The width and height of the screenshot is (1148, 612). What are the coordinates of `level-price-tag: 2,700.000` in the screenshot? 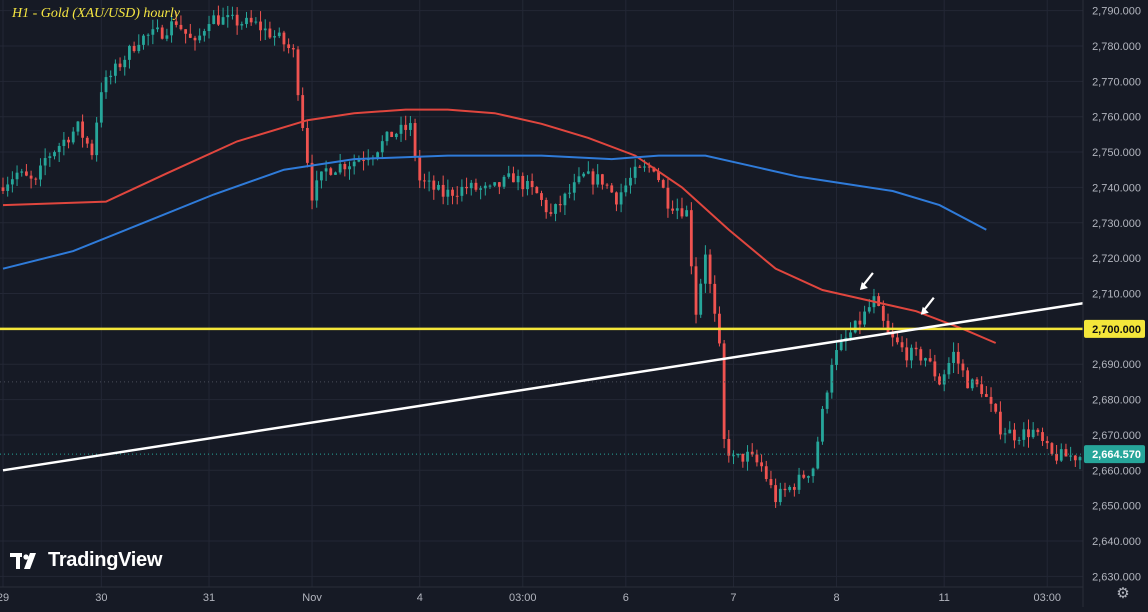 It's located at (1116, 330).